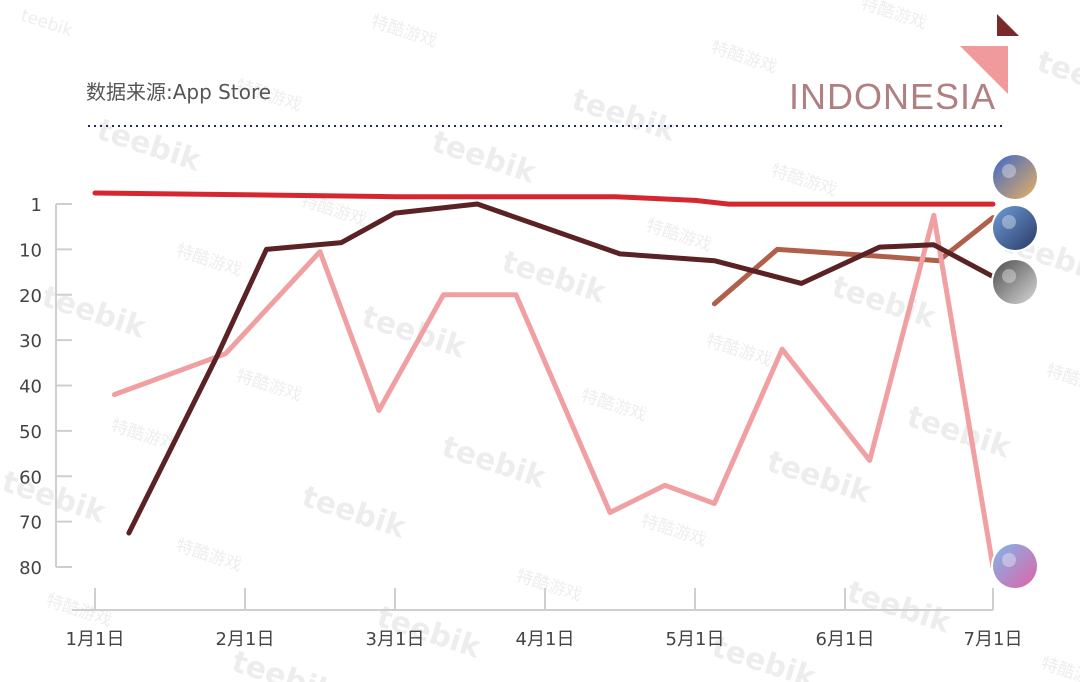 This screenshot has width=1080, height=682. What do you see at coordinates (984, 70) in the screenshot?
I see `corner-triangle-light` at bounding box center [984, 70].